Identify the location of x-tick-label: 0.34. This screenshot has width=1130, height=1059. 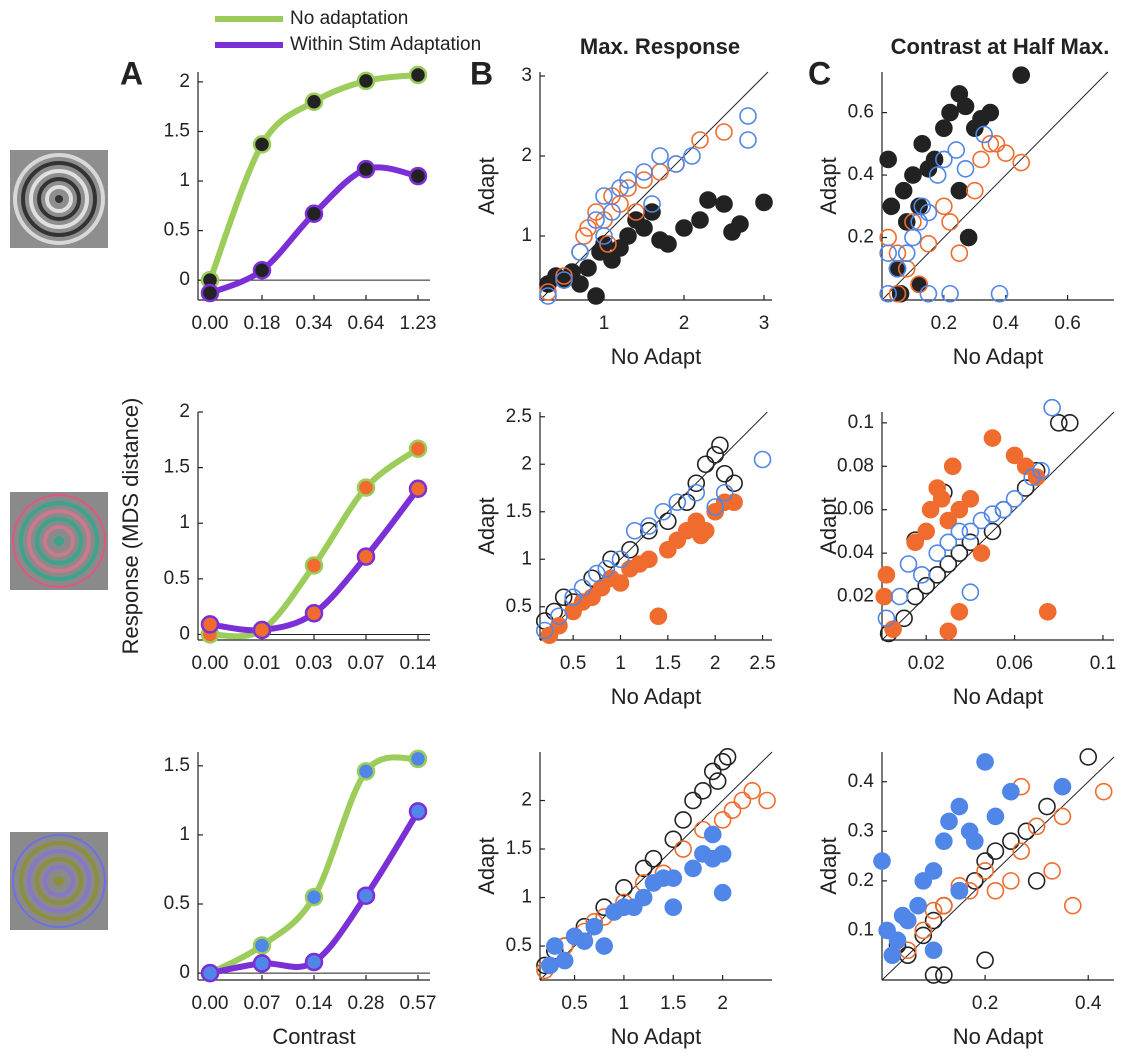
(314, 323).